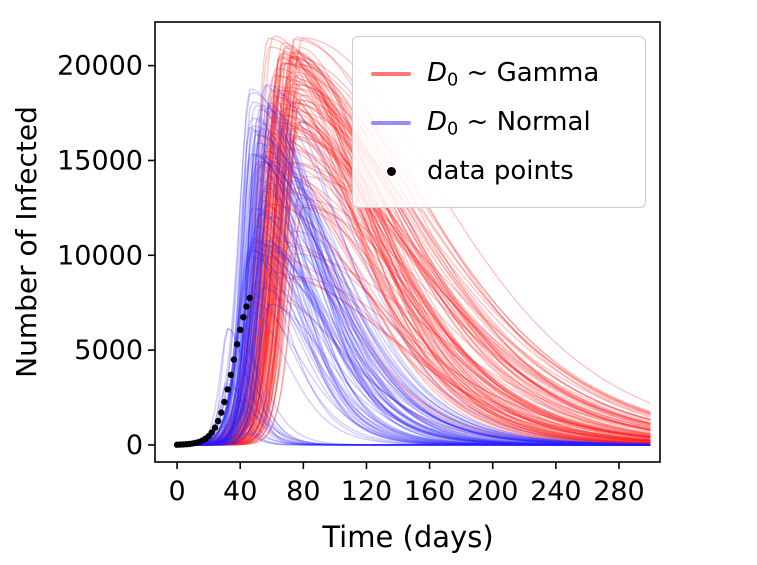  What do you see at coordinates (391, 123) in the screenshot?
I see `blue-line-swatch` at bounding box center [391, 123].